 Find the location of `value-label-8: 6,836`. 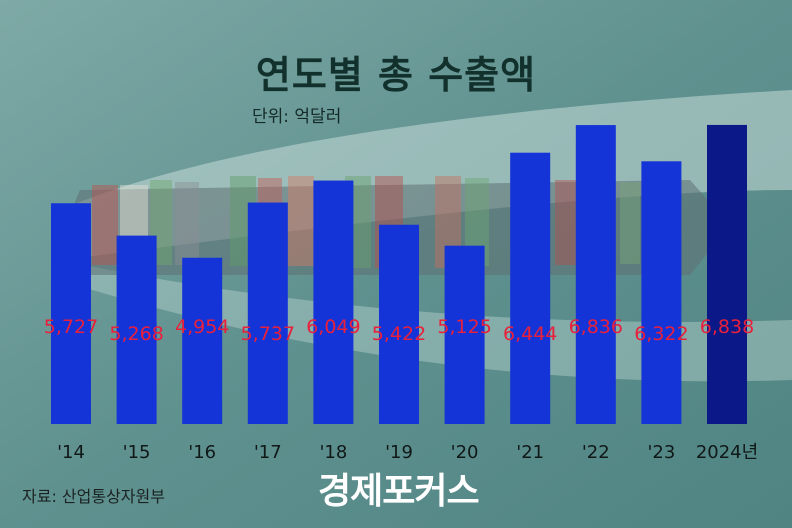

value-label-8: 6,836 is located at coordinates (596, 327).